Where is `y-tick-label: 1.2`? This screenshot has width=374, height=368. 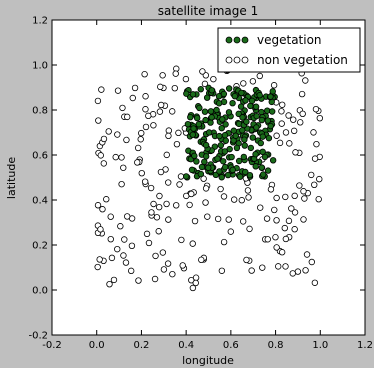 y-tick-label: 1.2 is located at coordinates (40, 21).